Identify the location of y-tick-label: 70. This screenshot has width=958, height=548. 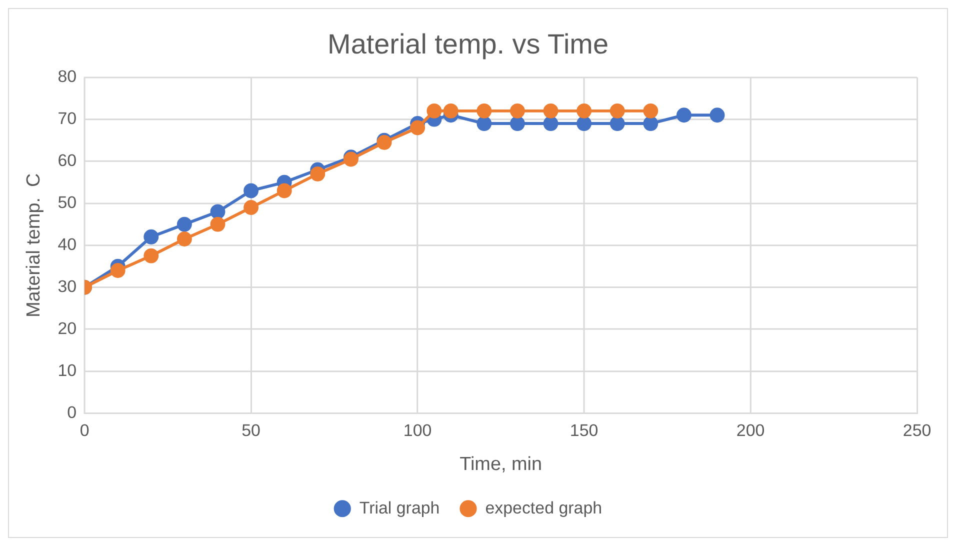
(67, 118).